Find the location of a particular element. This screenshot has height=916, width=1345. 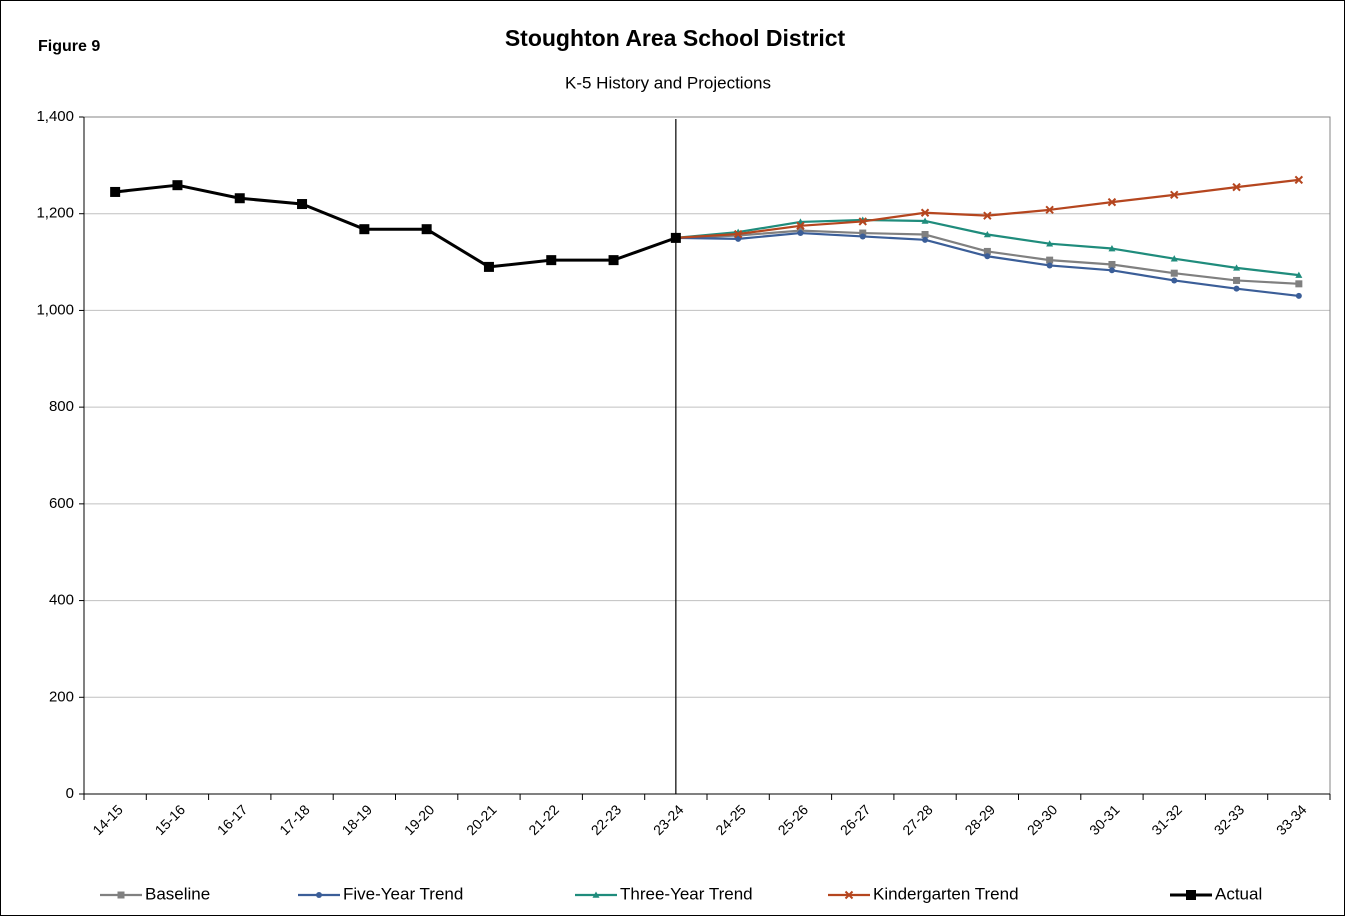

legend-item: Five-Year Trend is located at coordinates (380, 893).